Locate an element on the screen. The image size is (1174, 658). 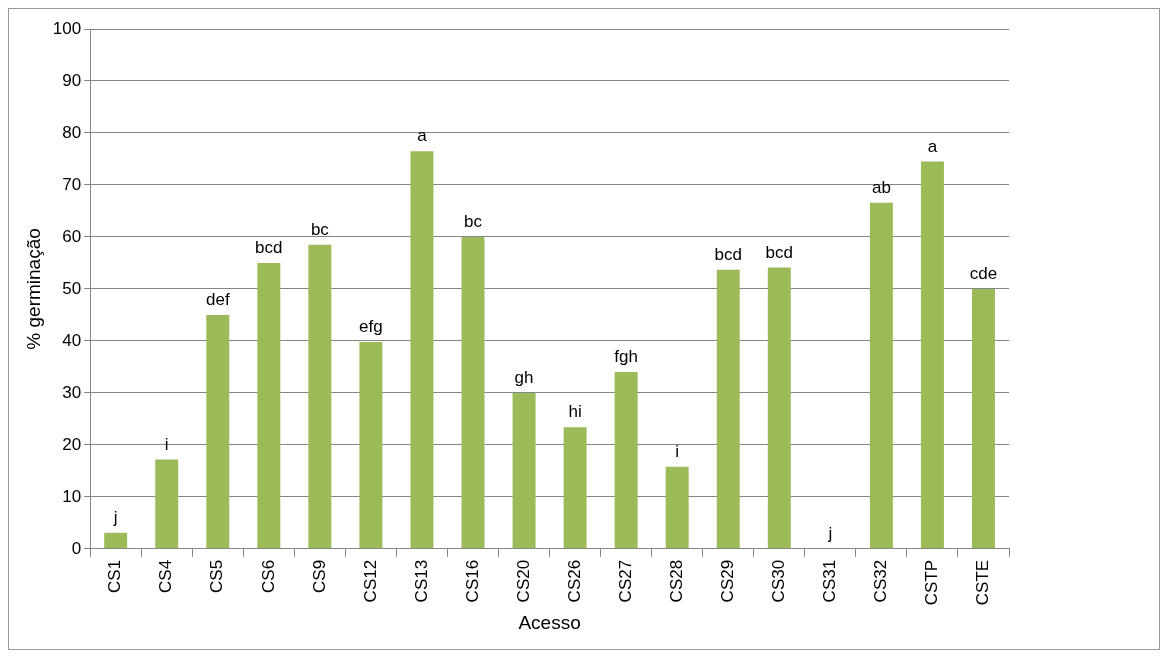
x-tick-label: CS32 is located at coordinates (881, 581).